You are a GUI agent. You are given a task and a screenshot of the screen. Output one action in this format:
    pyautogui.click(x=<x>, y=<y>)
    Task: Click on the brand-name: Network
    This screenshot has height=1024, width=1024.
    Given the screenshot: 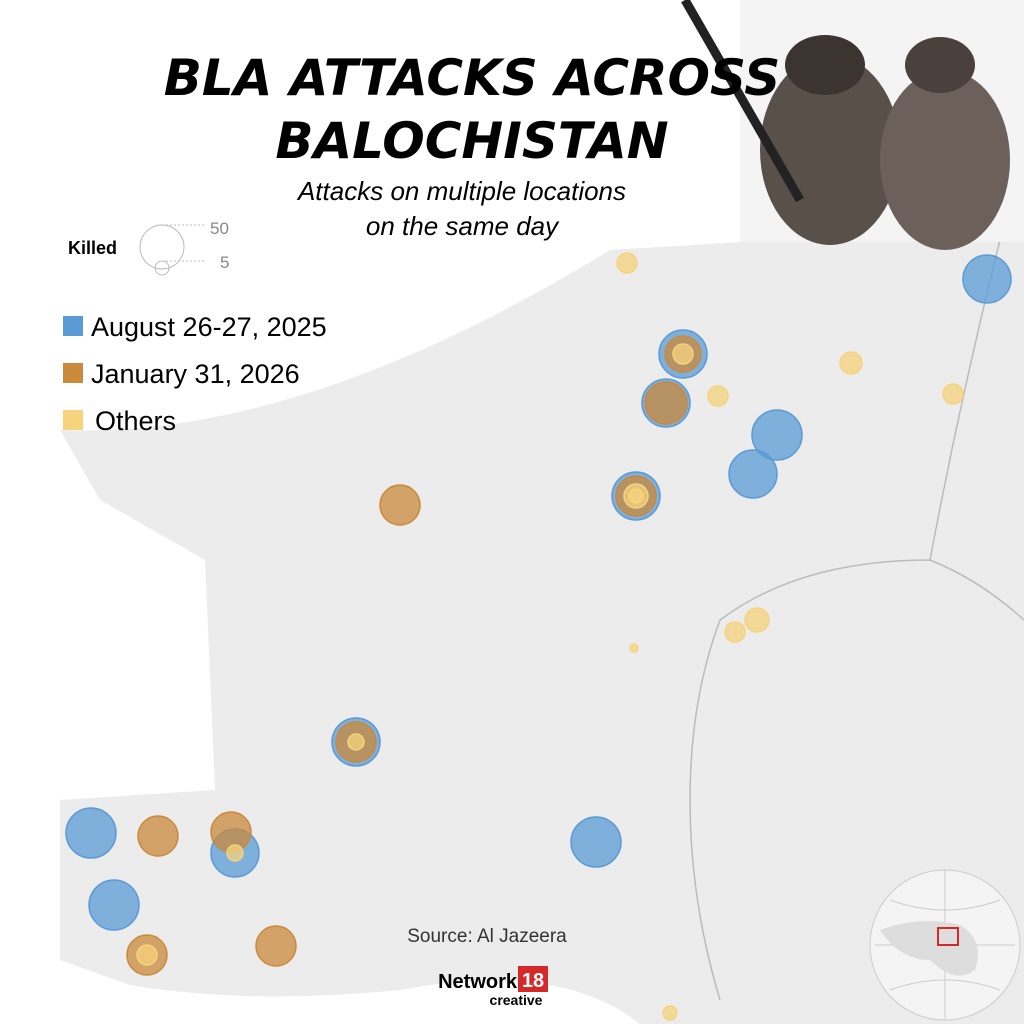 What is the action you would take?
    pyautogui.click(x=478, y=982)
    